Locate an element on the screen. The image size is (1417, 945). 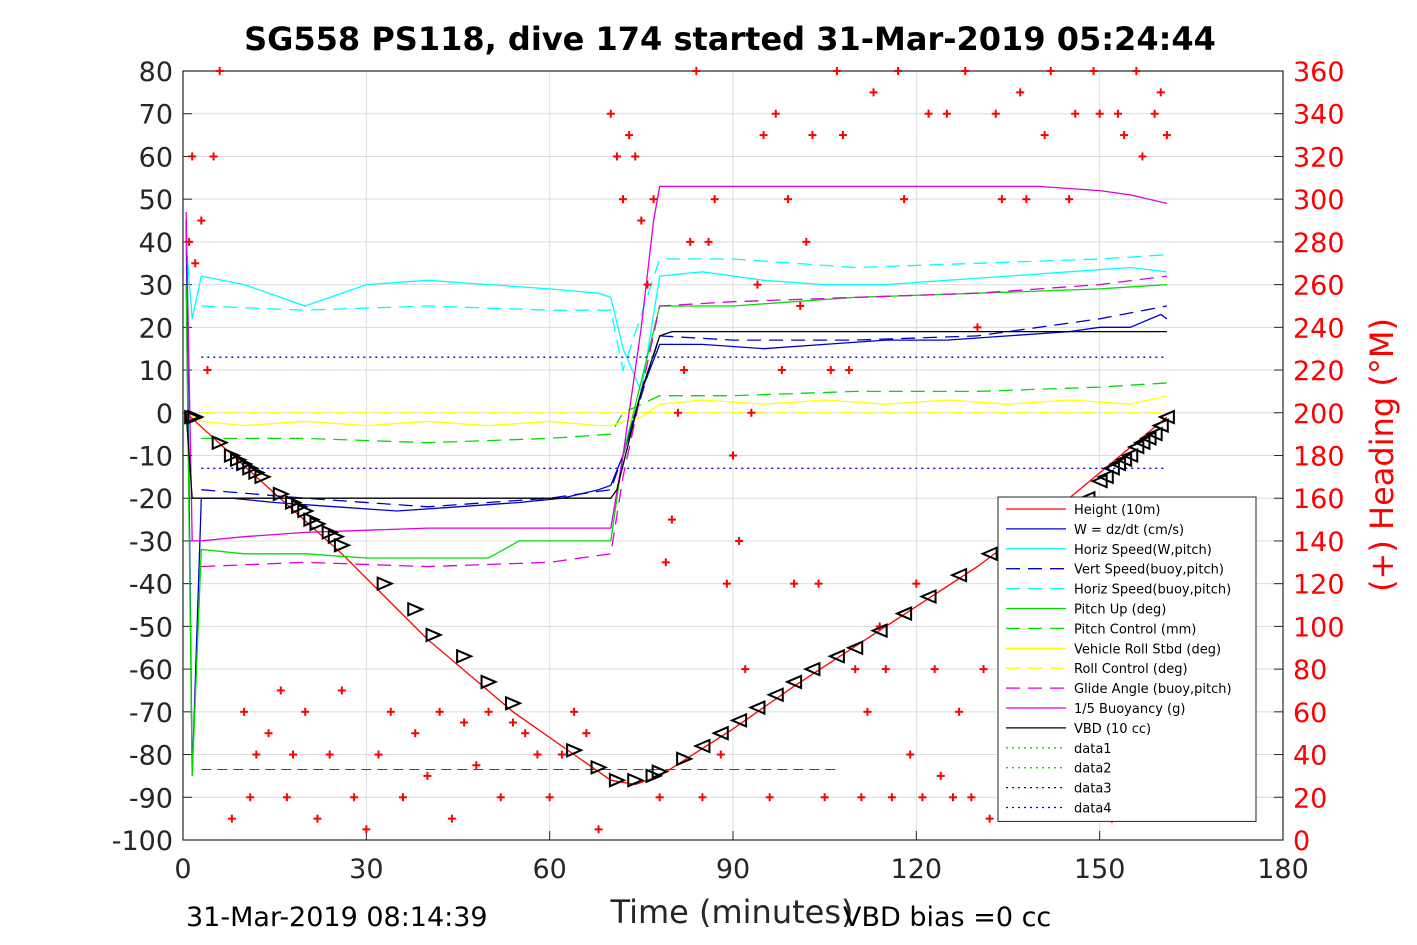
legend-label: Horiz Speed(buoy,pitch) is located at coordinates (1152, 590).